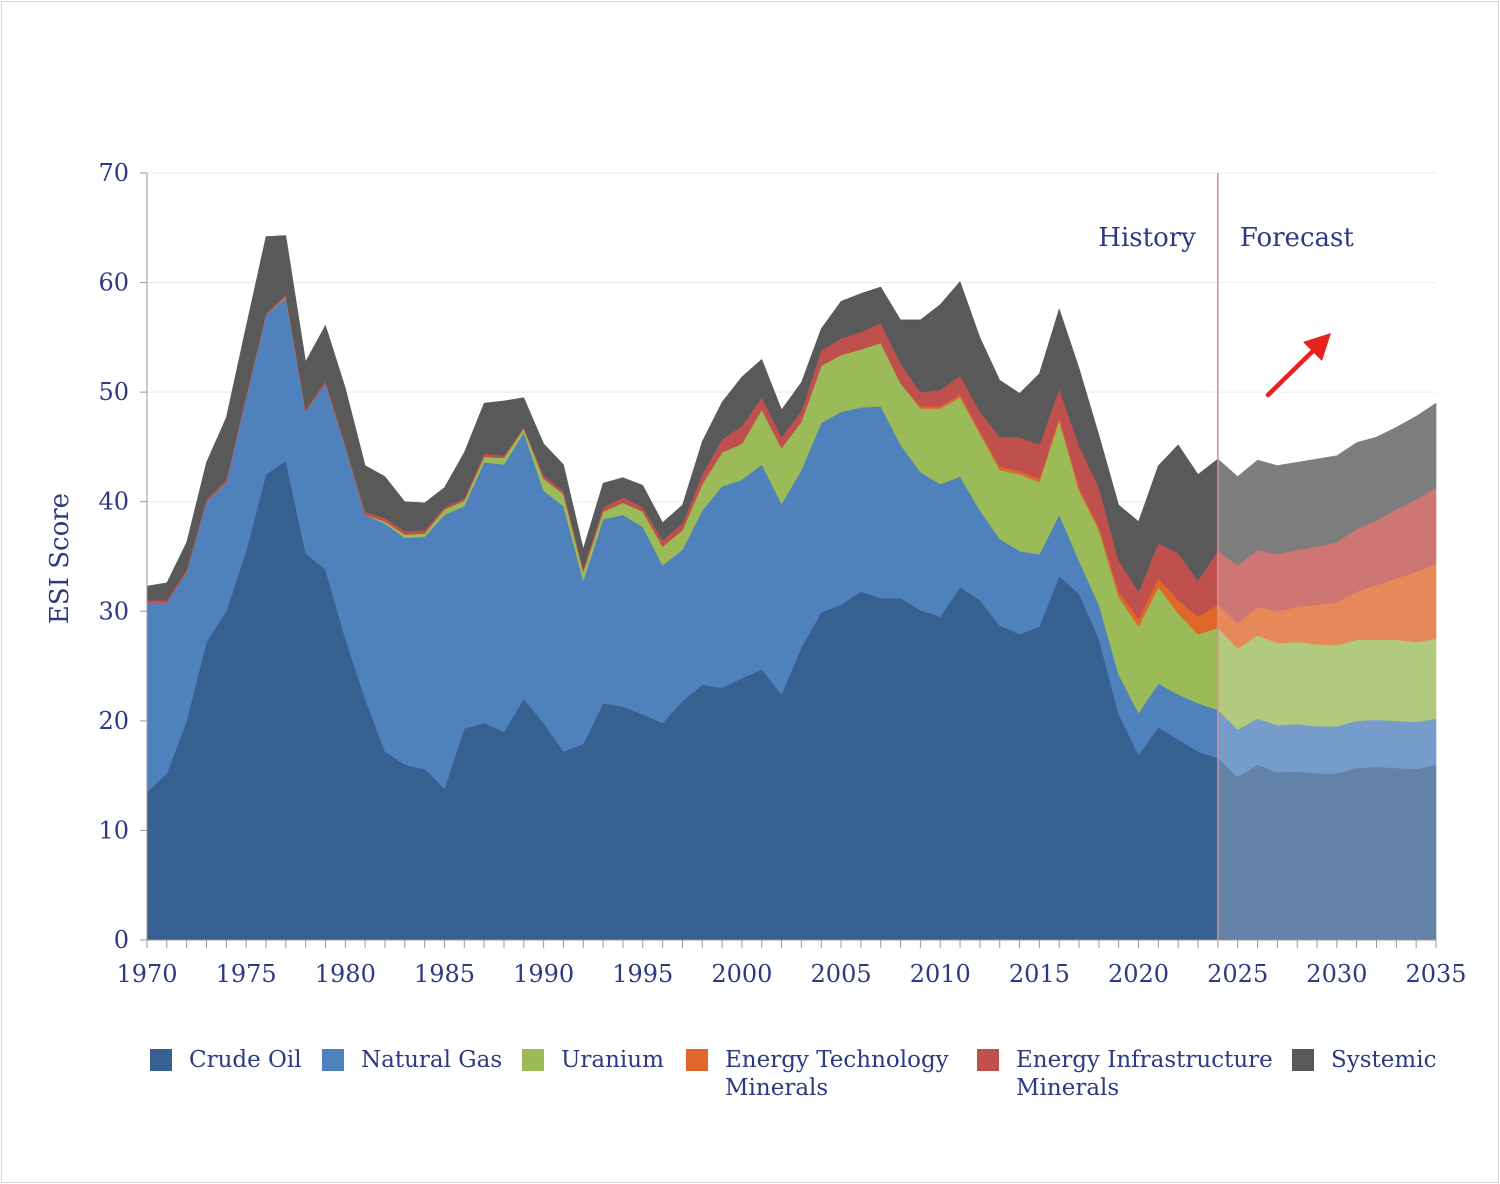  Describe the element at coordinates (1138, 974) in the screenshot. I see `x-tick-label: 2020` at that location.